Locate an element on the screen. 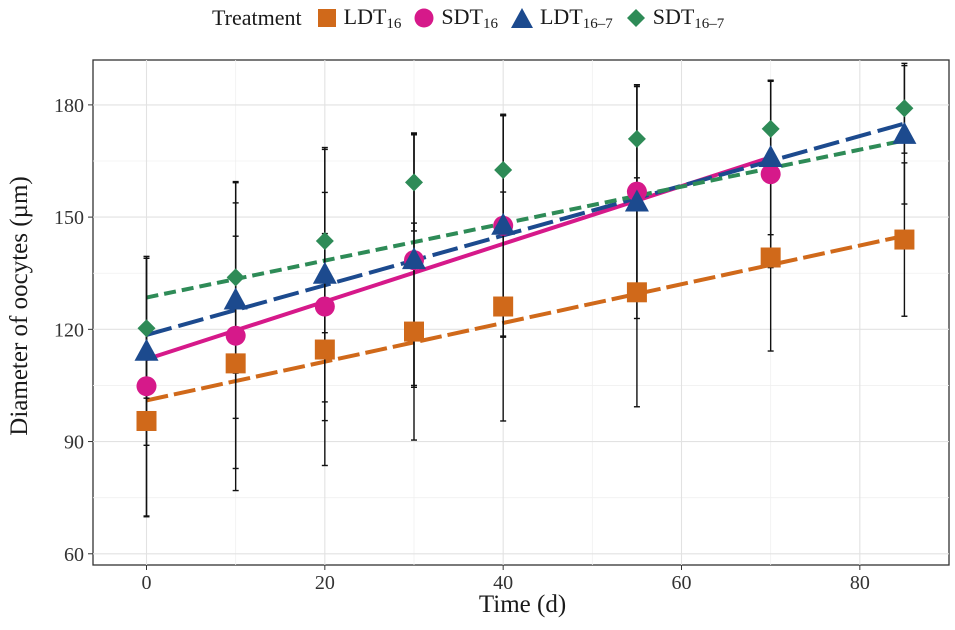 The width and height of the screenshot is (955, 630). legend-triangle-icon is located at coordinates (521, 18).